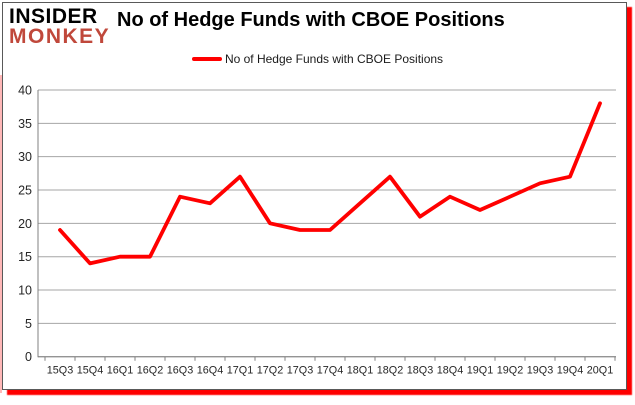 The width and height of the screenshot is (635, 405). I want to click on x-axis-tick-label: 18Q2, so click(390, 371).